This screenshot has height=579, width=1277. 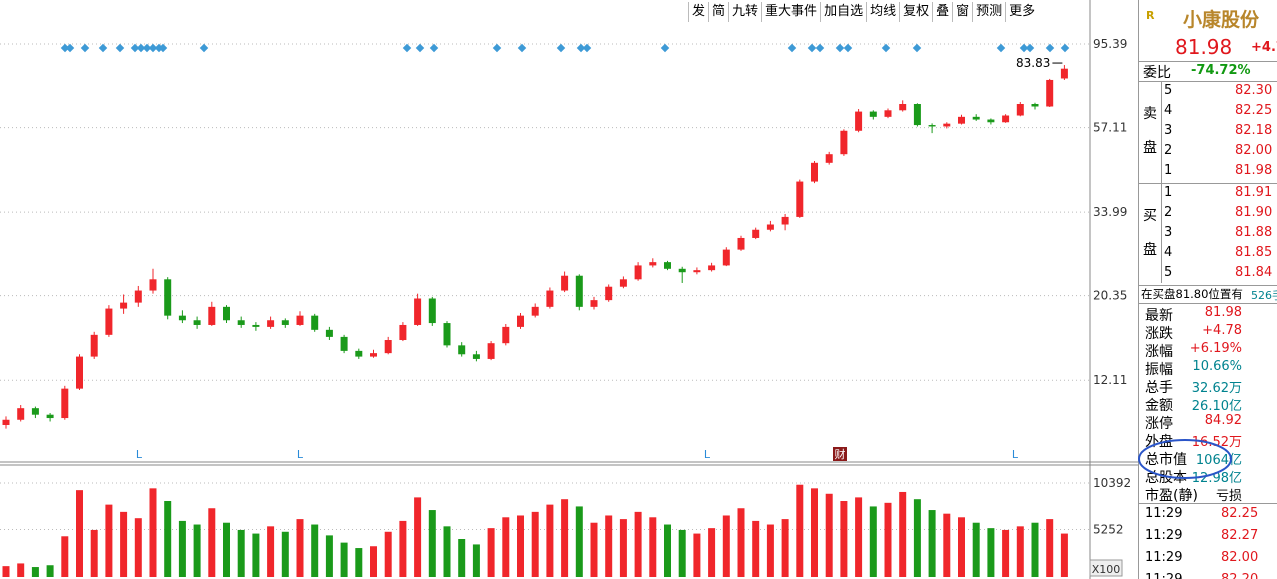 I want to click on toolbar-button: 均线, so click(x=882, y=12).